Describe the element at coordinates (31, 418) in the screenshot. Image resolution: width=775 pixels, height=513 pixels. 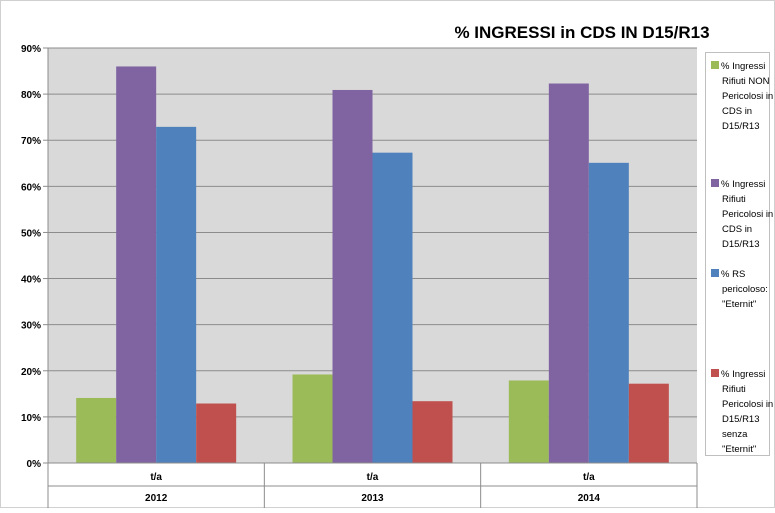
I see `y-tick-label: 10%` at that location.